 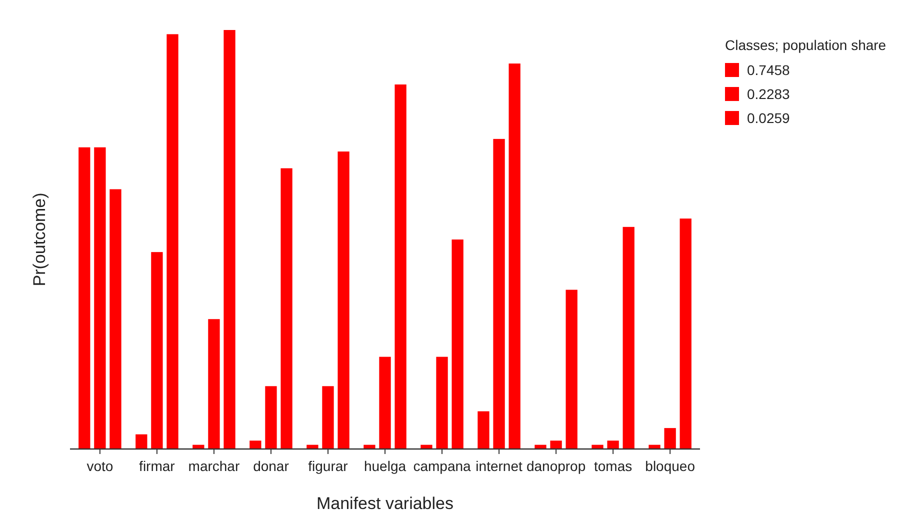 I want to click on x-tick-label: tomas, so click(x=613, y=466).